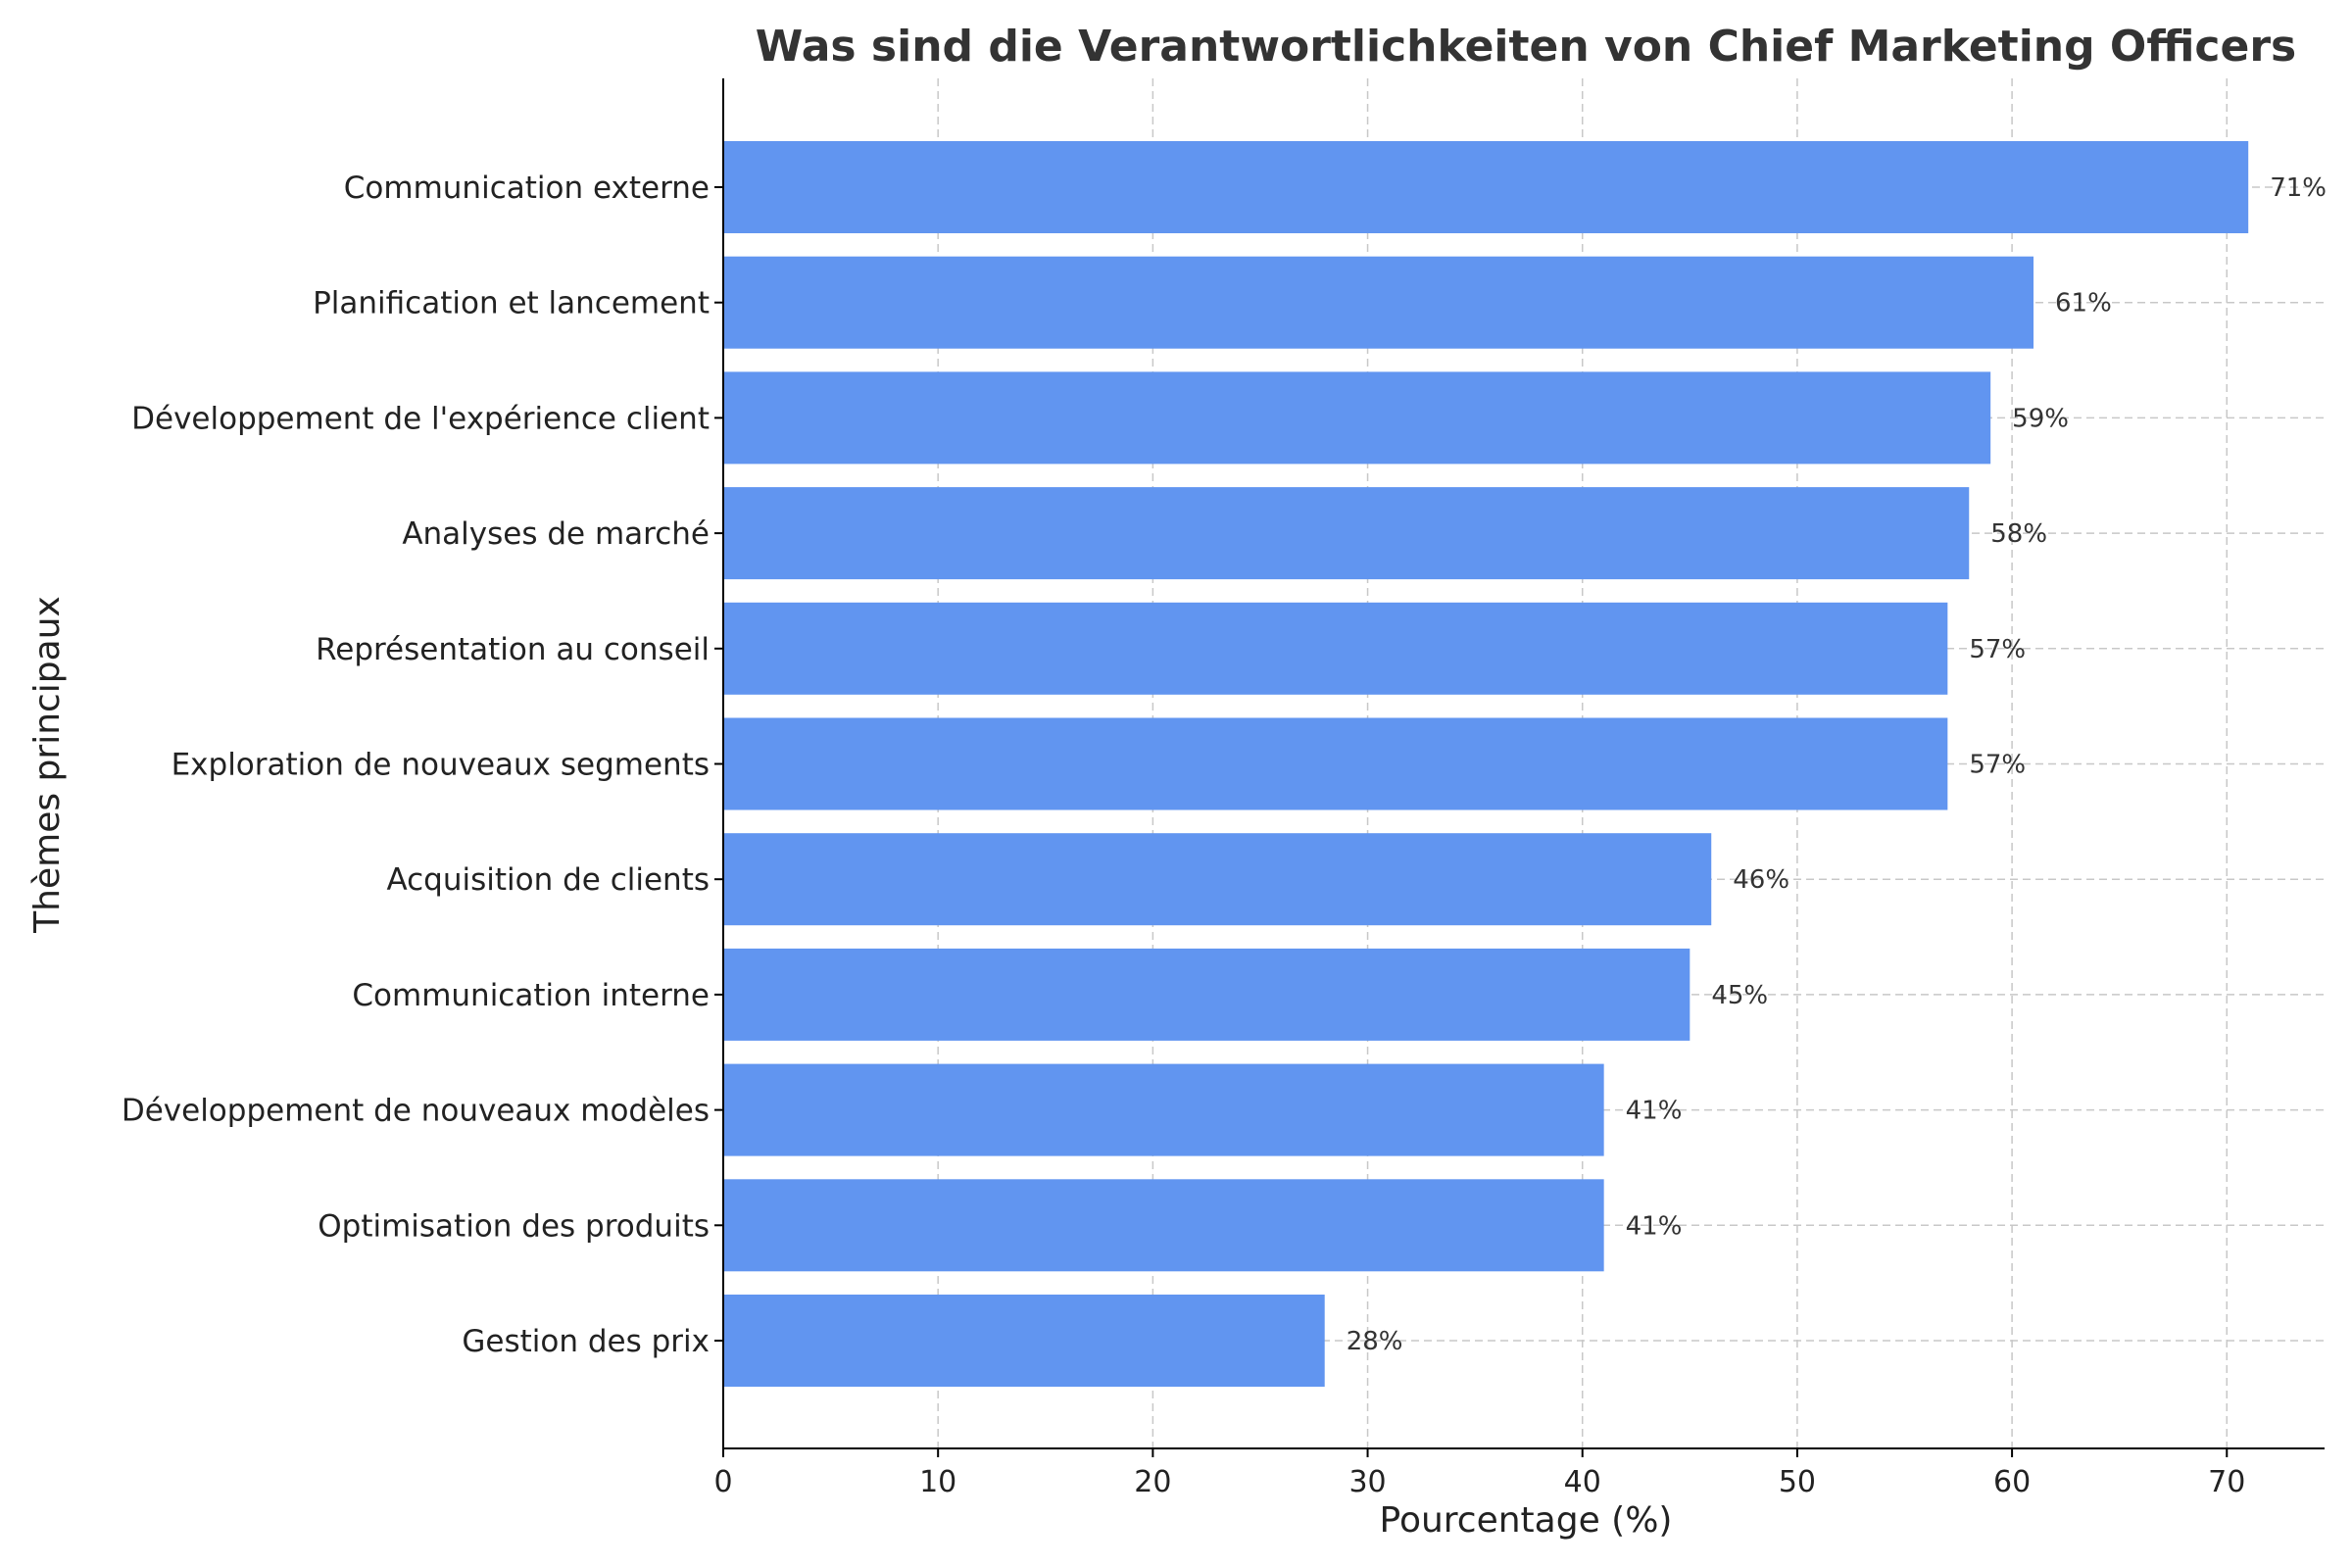 The width and height of the screenshot is (2352, 1568). I want to click on category-label: Développement de nouveaux modèles, so click(416, 1111).